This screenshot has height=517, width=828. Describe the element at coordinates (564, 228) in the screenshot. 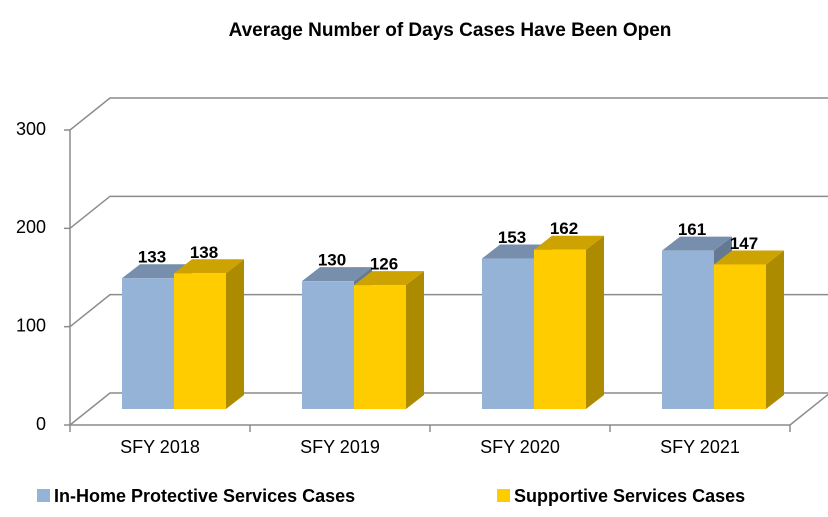

I see `data-label: 162` at that location.